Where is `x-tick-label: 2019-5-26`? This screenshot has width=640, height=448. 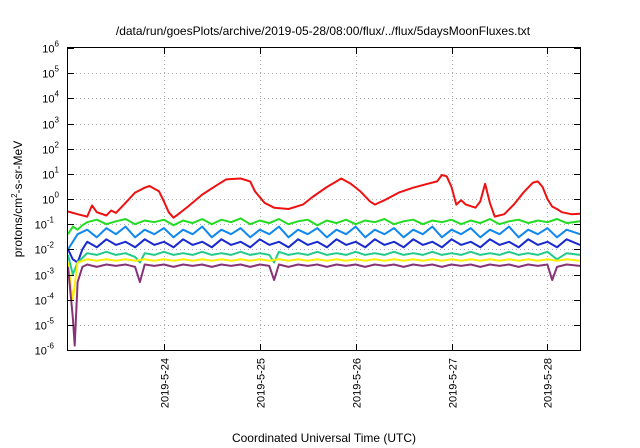 x-tick-label: 2019-5-26 is located at coordinates (358, 383).